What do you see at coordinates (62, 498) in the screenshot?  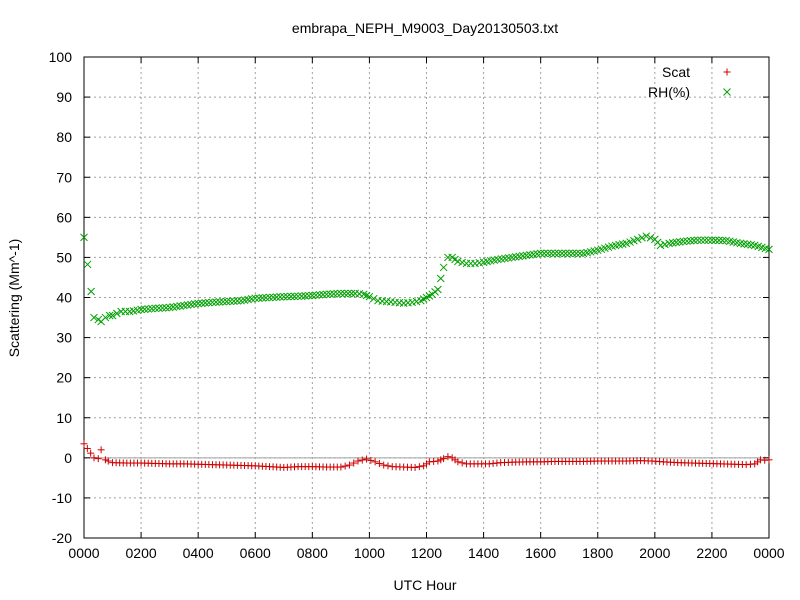 I see `y-tick-label: -10` at bounding box center [62, 498].